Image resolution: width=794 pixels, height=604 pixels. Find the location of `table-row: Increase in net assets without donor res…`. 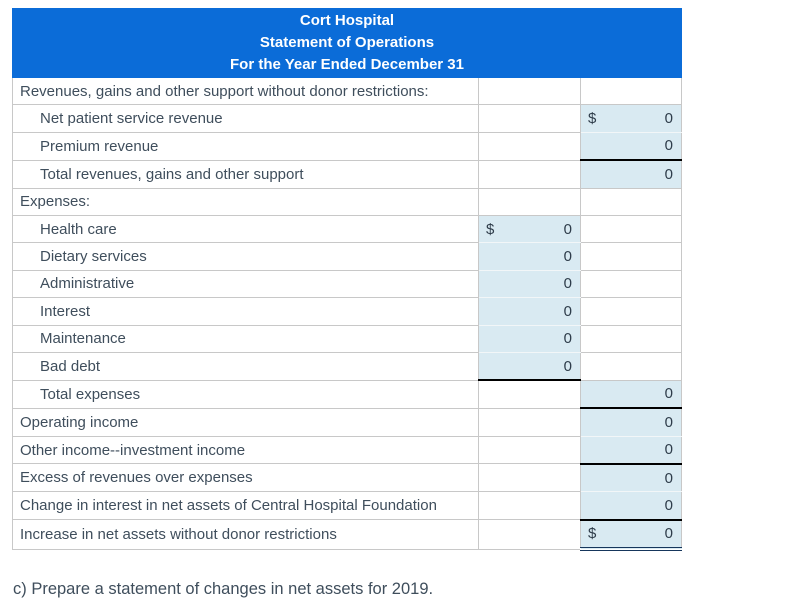

table-row: Increase in net assets without donor res… is located at coordinates (347, 535).